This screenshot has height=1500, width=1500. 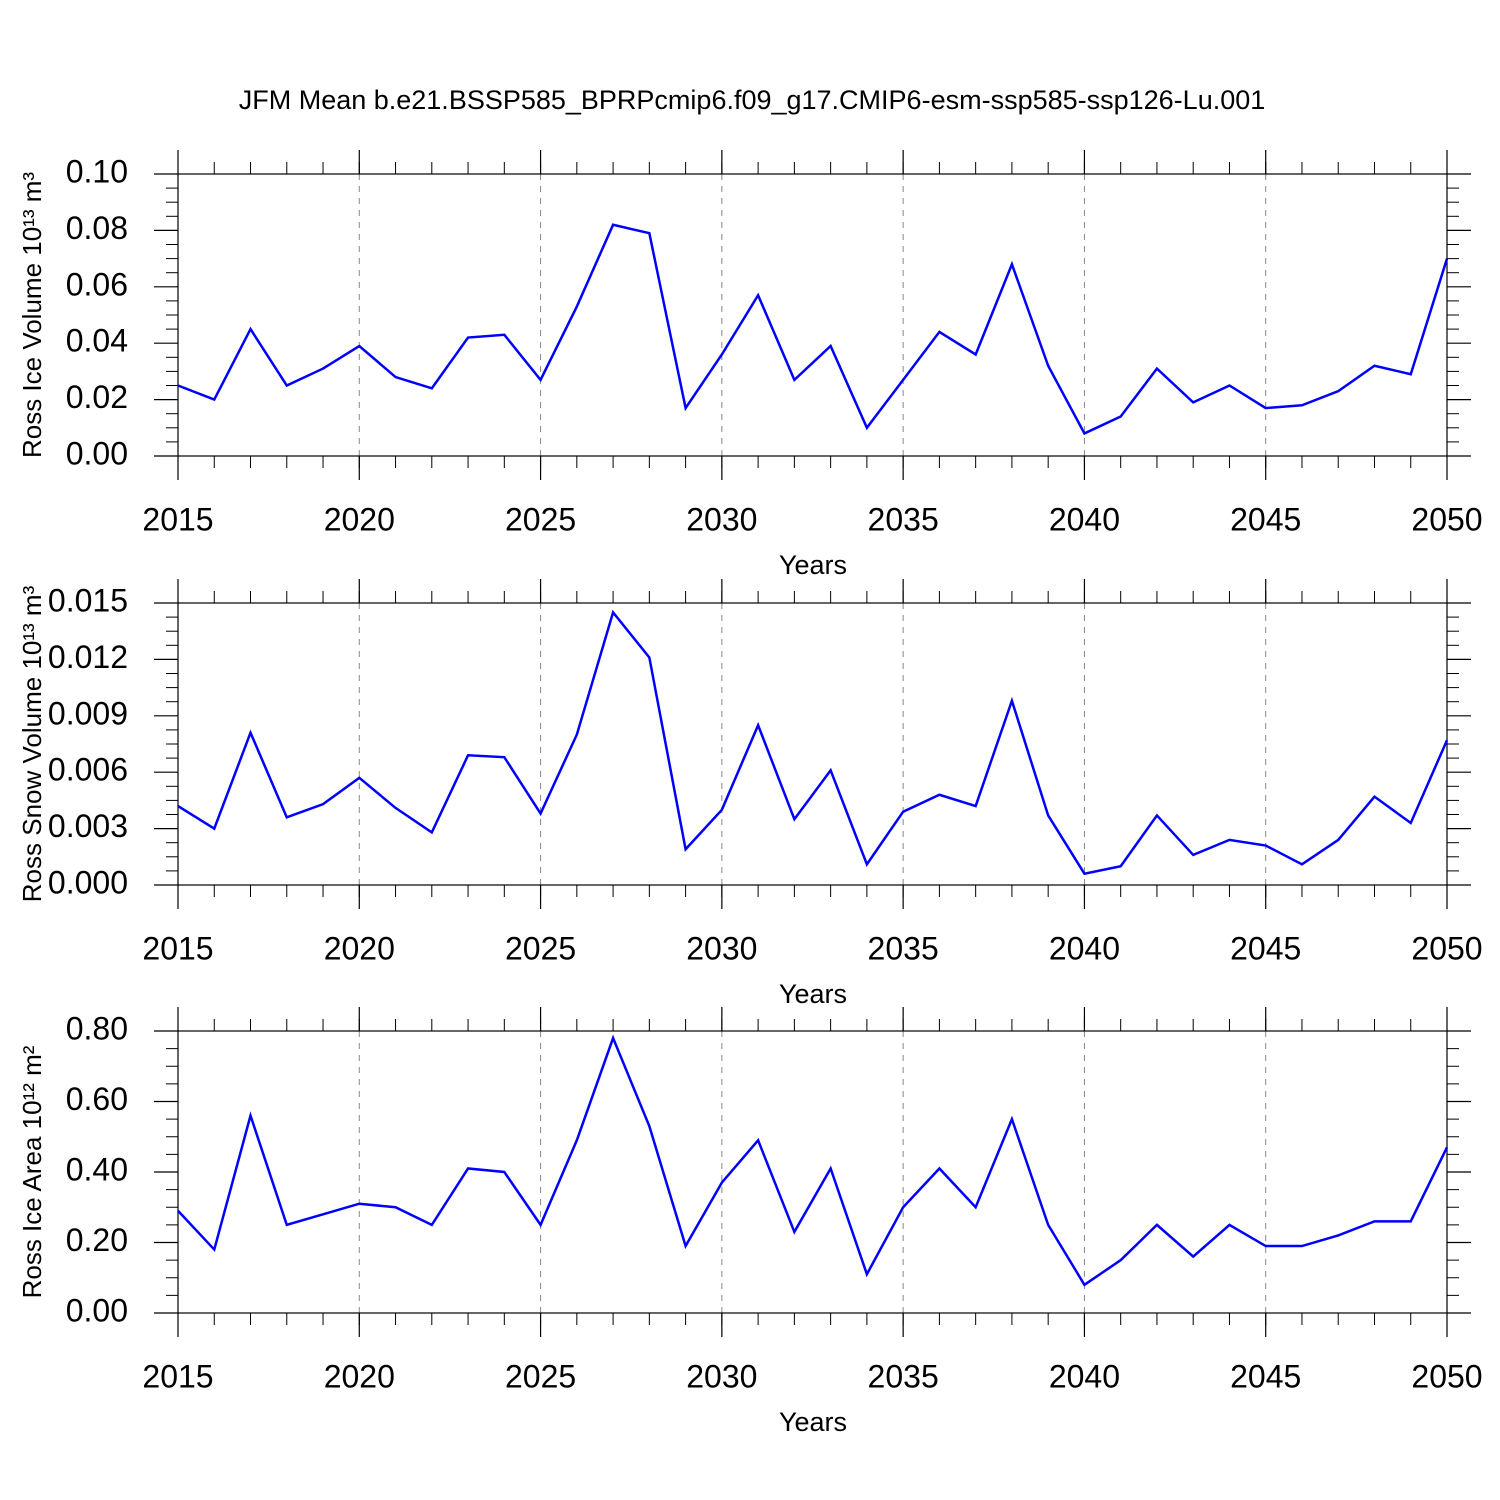 What do you see at coordinates (97, 171) in the screenshot?
I see `y-tick-label: 0.10` at bounding box center [97, 171].